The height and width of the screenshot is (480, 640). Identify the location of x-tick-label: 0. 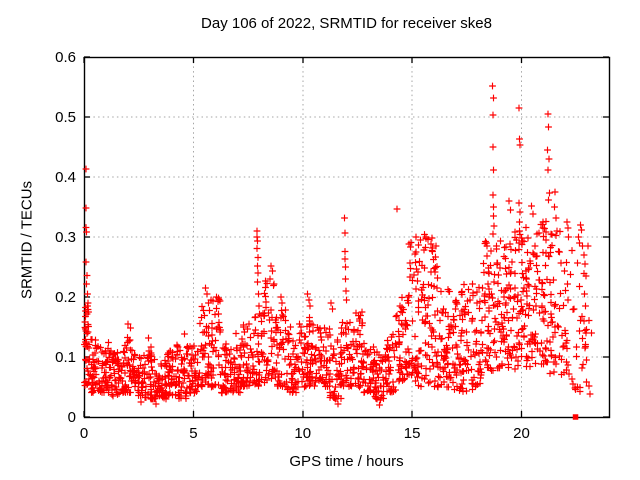
(84, 433).